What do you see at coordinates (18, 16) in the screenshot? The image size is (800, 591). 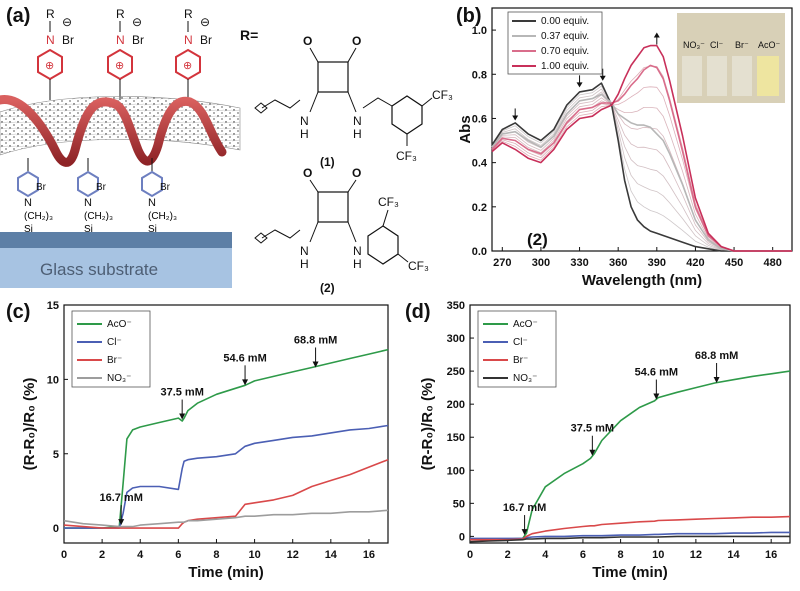 I see `panel-a-label: (a)` at bounding box center [18, 16].